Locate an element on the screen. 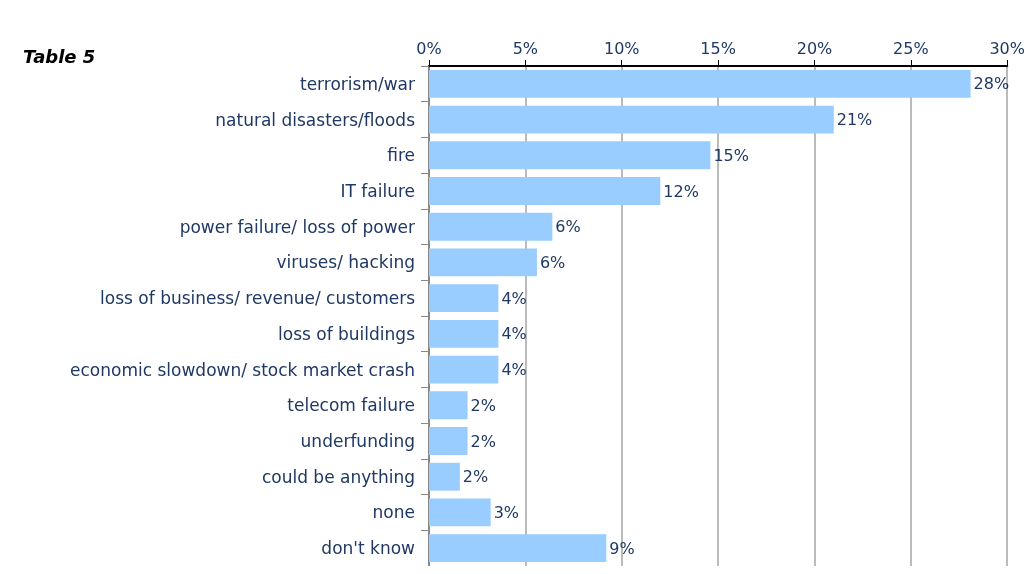  data-label: 12% is located at coordinates (681, 191).